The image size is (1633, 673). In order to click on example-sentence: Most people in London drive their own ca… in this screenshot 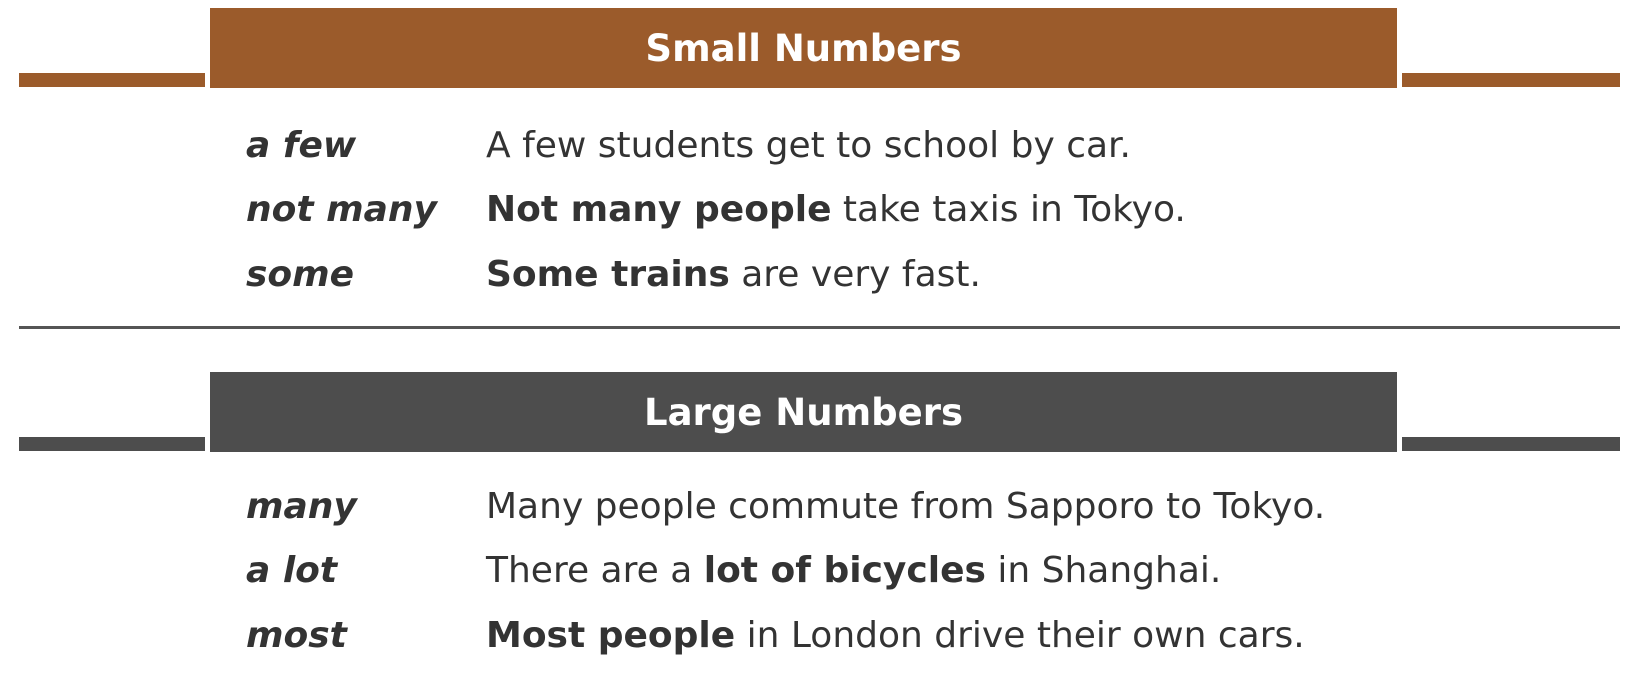, I will do `click(895, 636)`.